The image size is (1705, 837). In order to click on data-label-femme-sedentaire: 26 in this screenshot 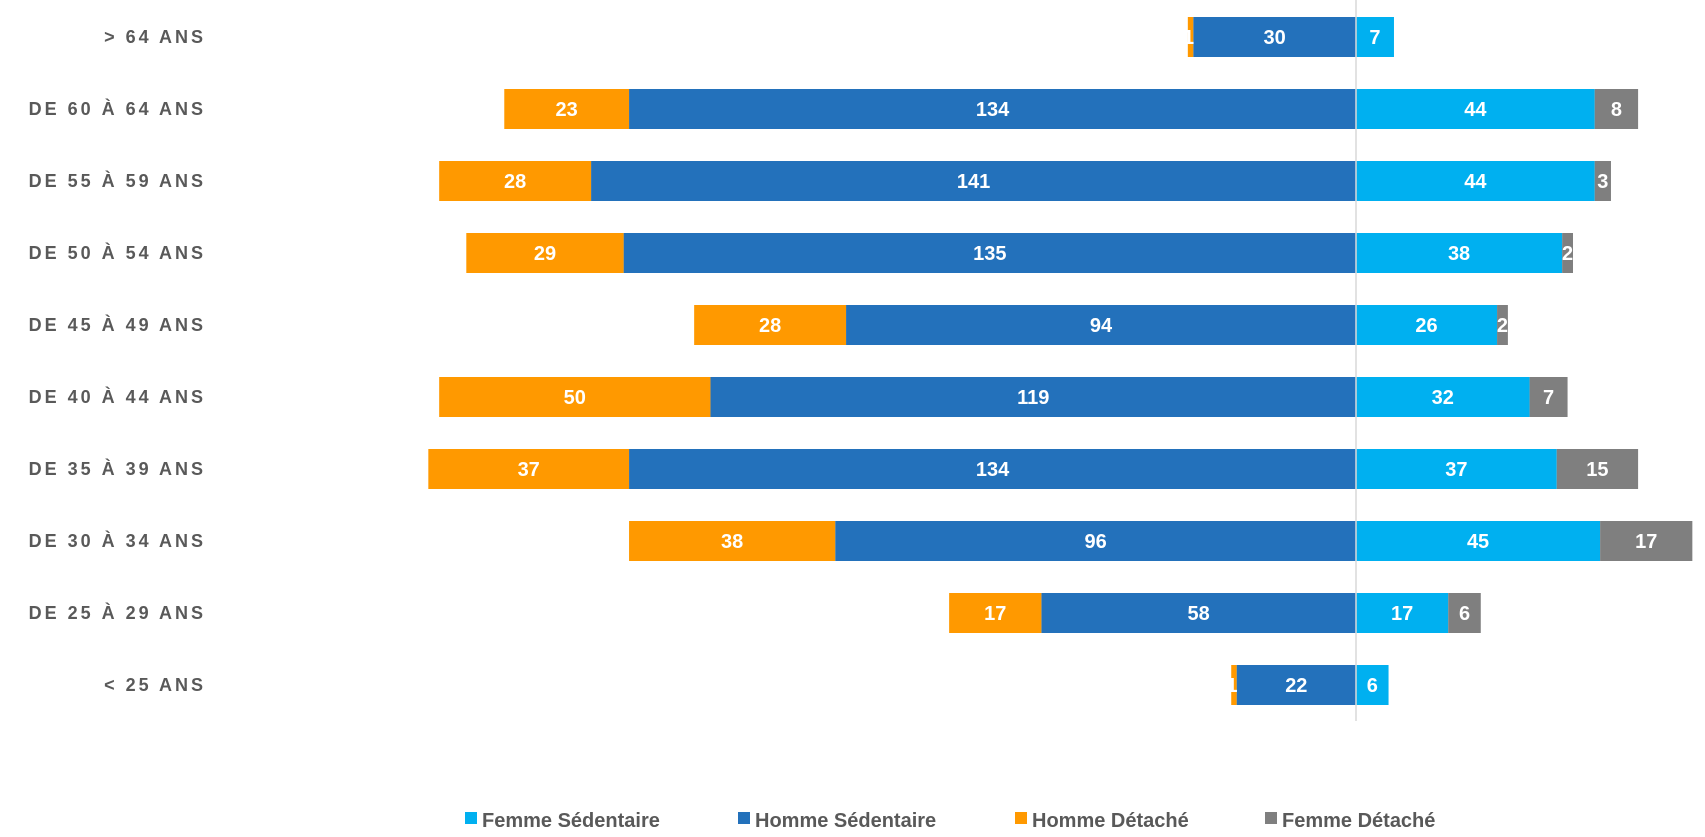, I will do `click(1426, 326)`.